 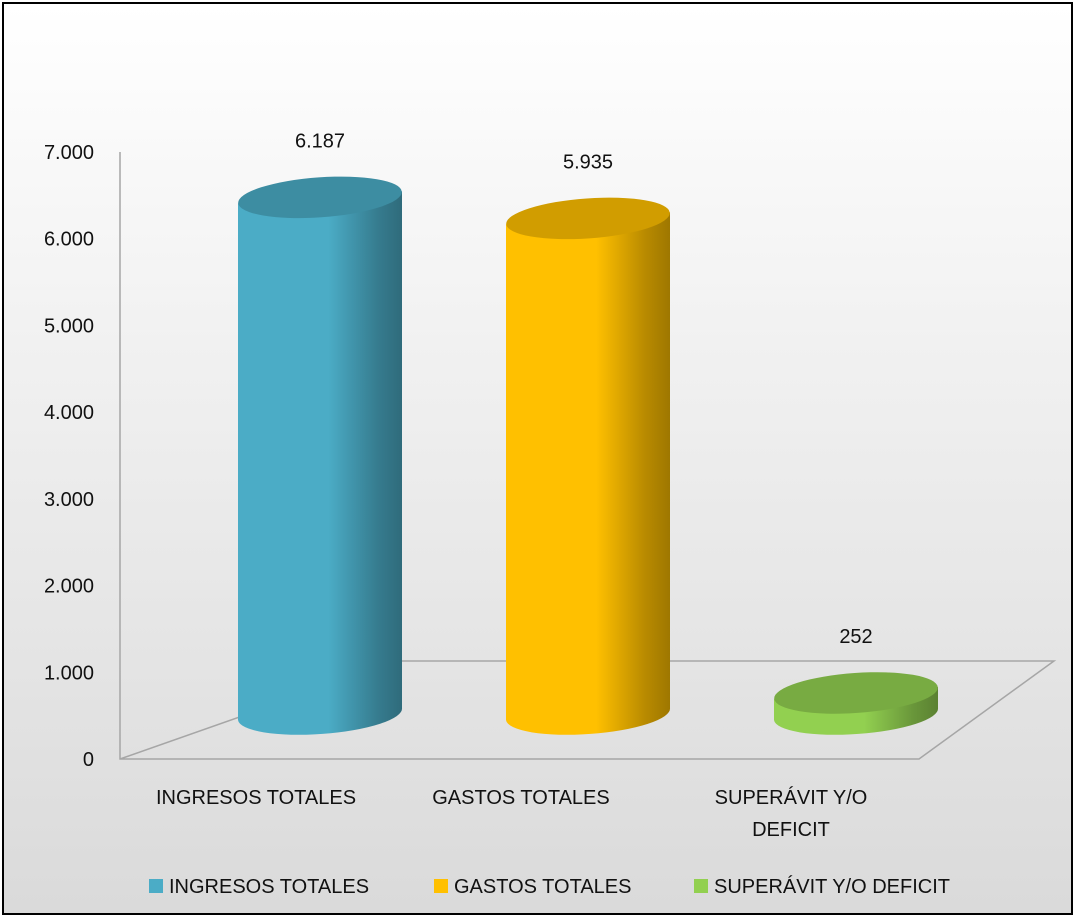 I want to click on category-label: SUPERÁVIT Y/O, so click(x=791, y=797).